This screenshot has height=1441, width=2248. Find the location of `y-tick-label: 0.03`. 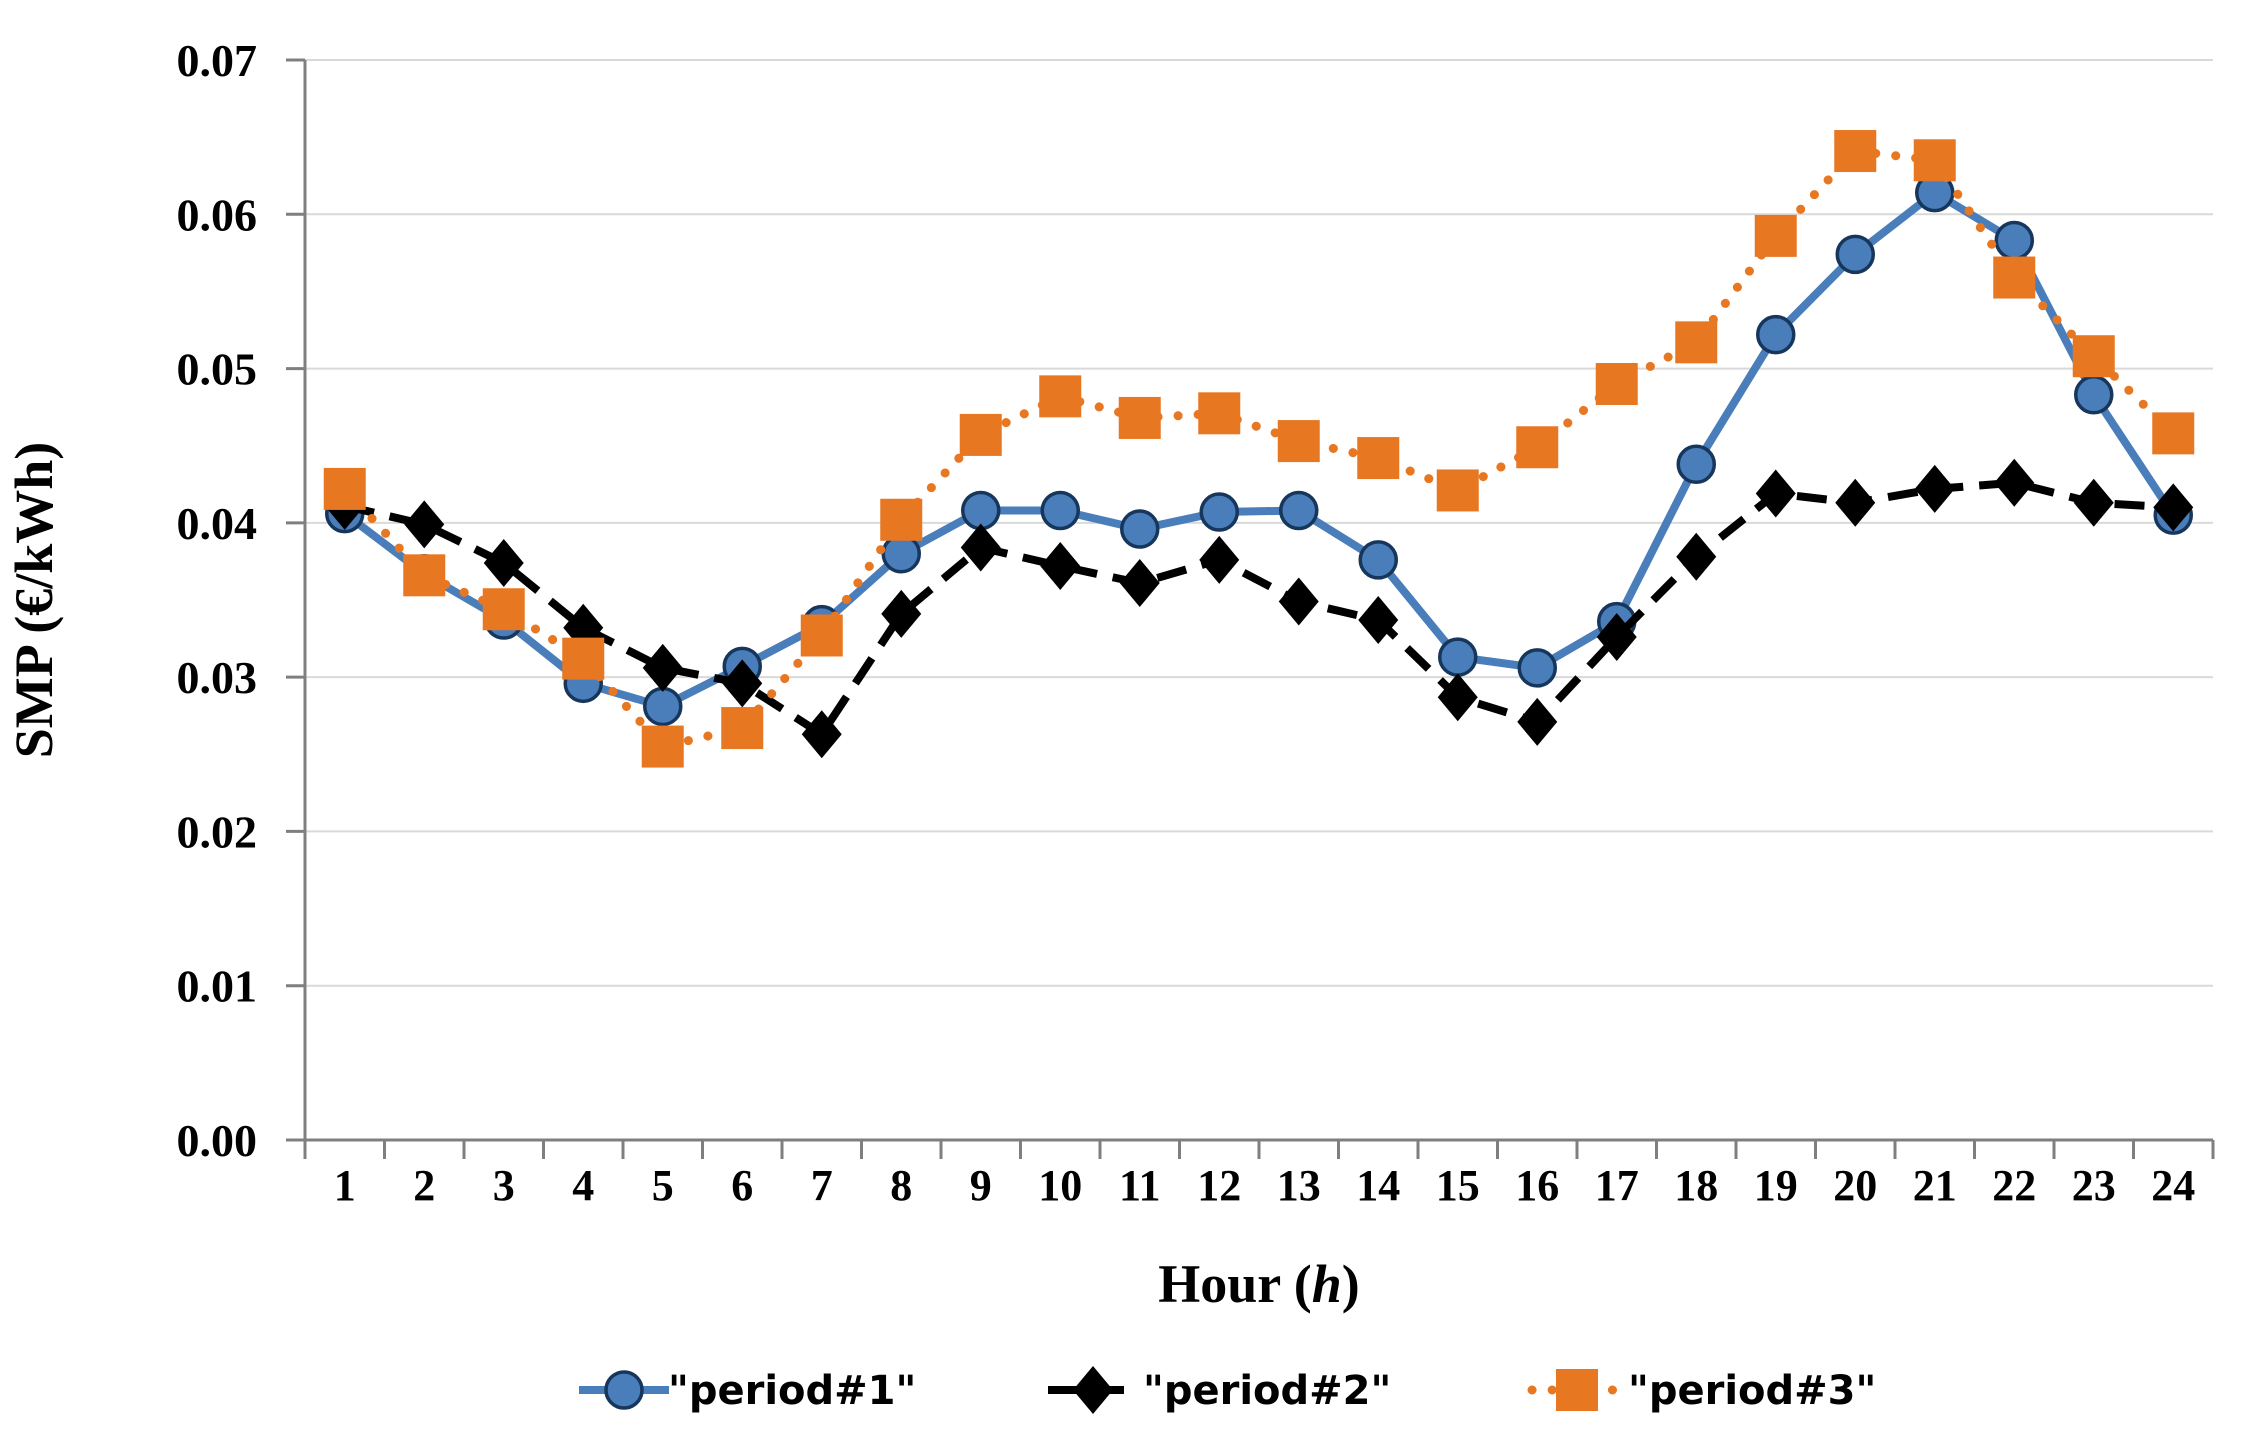

y-tick-label: 0.03 is located at coordinates (217, 677).